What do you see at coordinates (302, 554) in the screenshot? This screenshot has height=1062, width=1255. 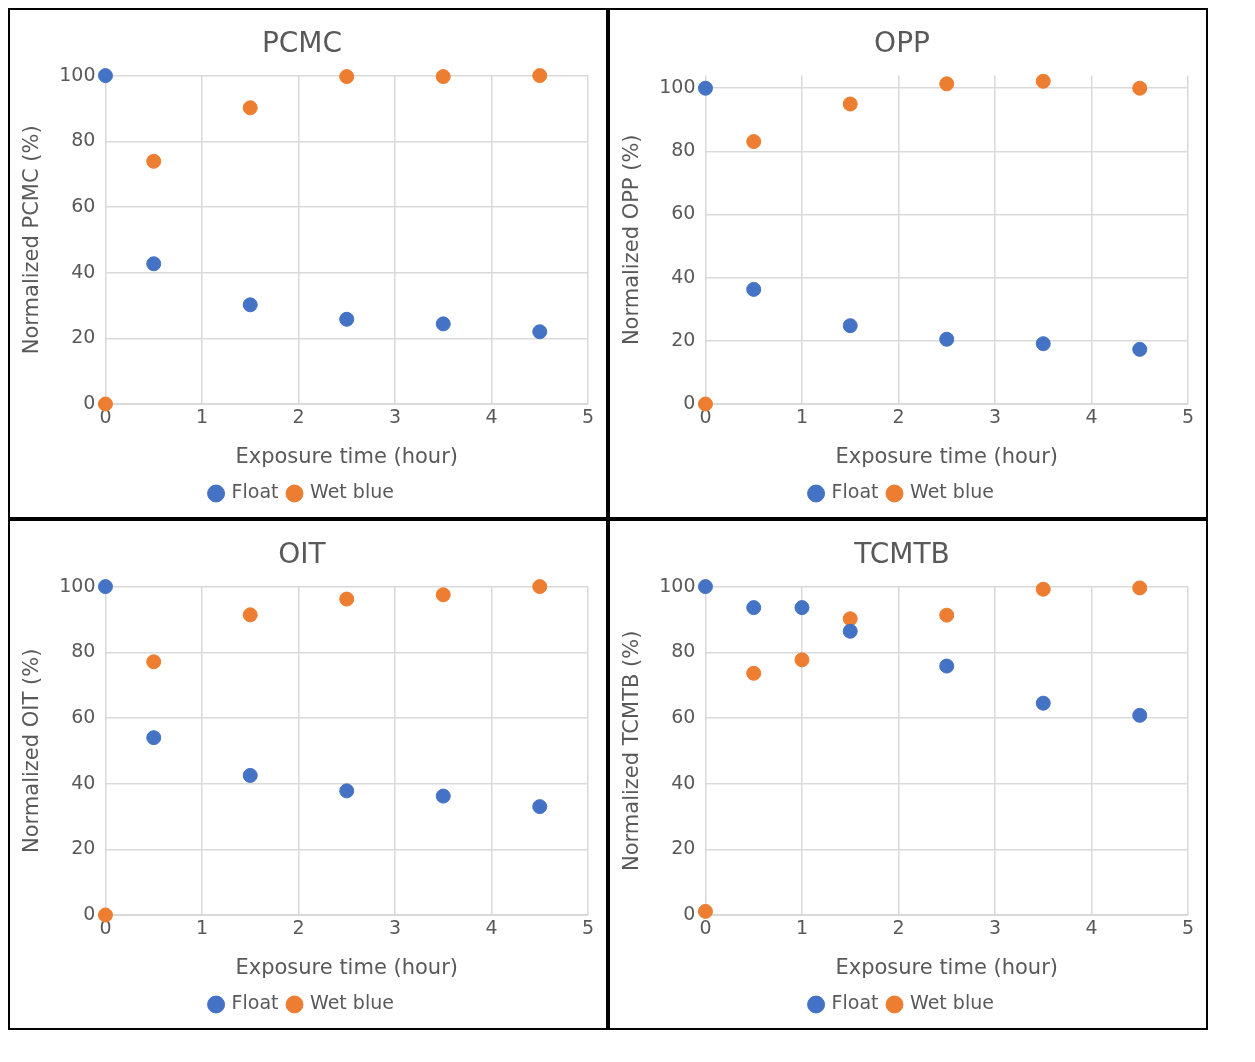 I see `chart-title: OIT` at bounding box center [302, 554].